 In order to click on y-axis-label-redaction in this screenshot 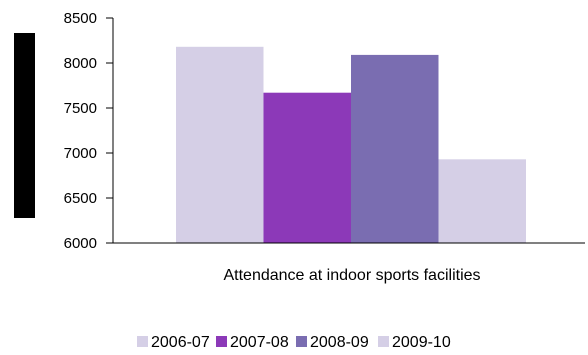, I will do `click(24, 125)`.